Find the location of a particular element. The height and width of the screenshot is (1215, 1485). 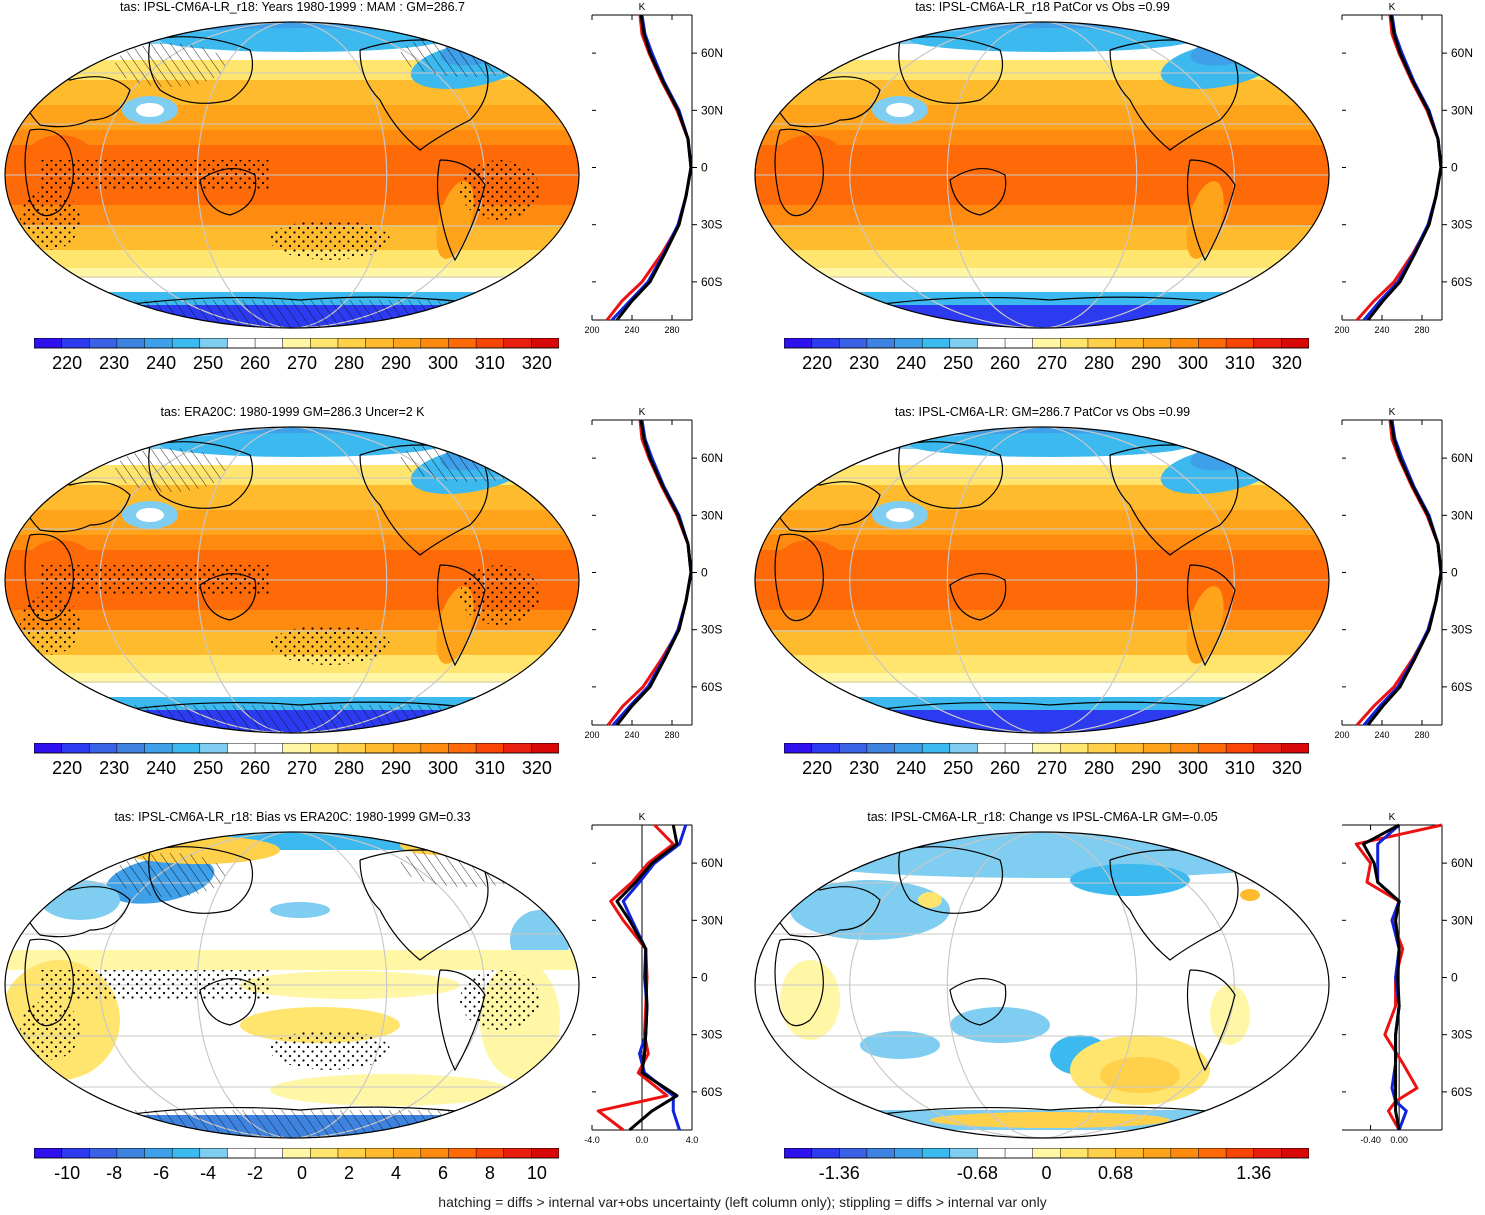

profile-x-tick-label: 240 is located at coordinates (1381, 735).